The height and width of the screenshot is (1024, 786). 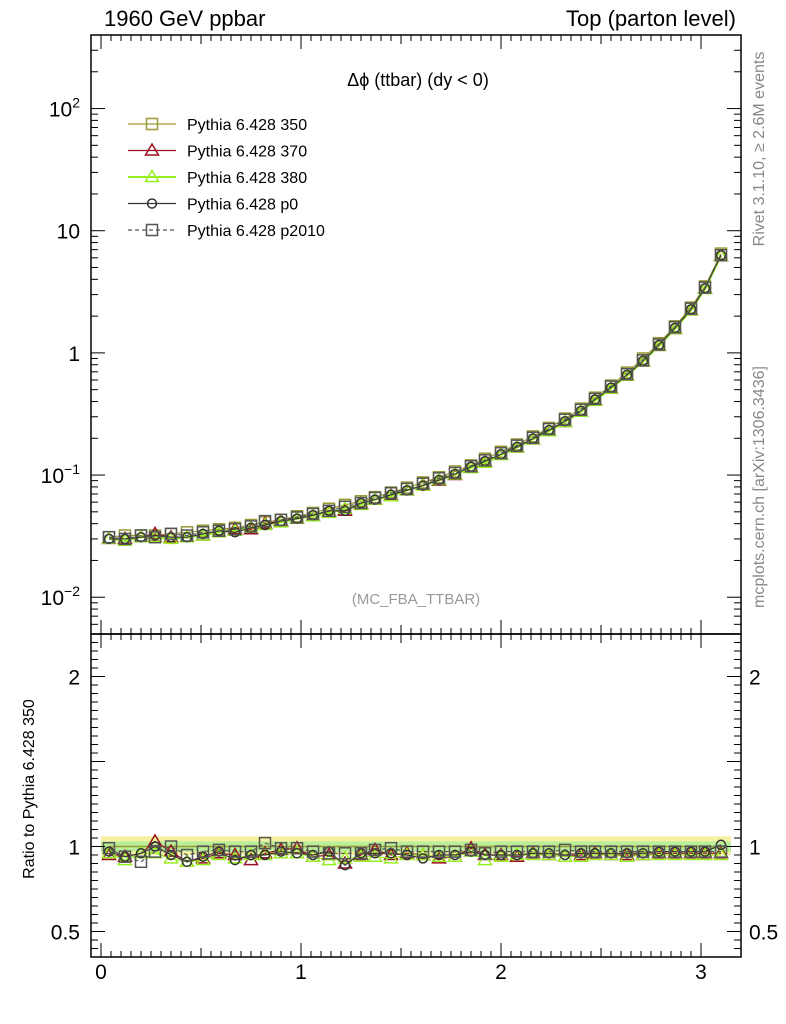 I want to click on process-label: Top (parton level), so click(x=651, y=18).